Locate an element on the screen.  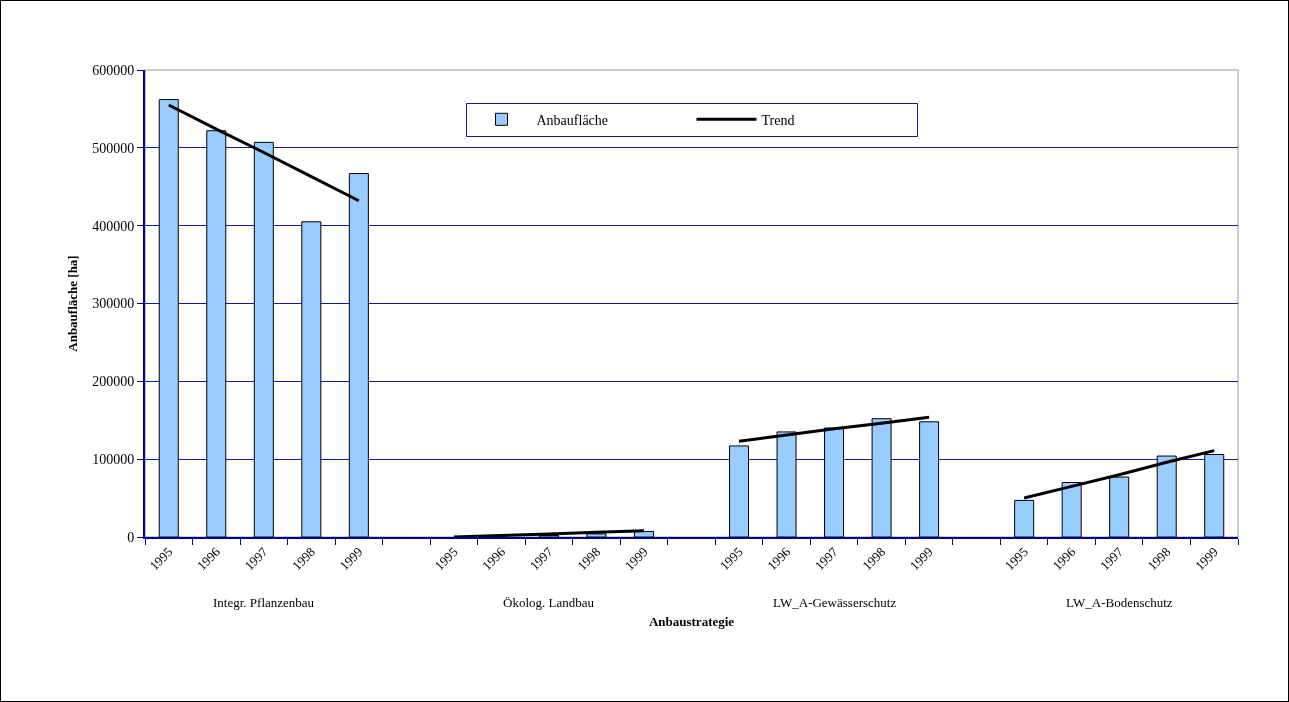
y-tick-label: 0 is located at coordinates (131, 537).